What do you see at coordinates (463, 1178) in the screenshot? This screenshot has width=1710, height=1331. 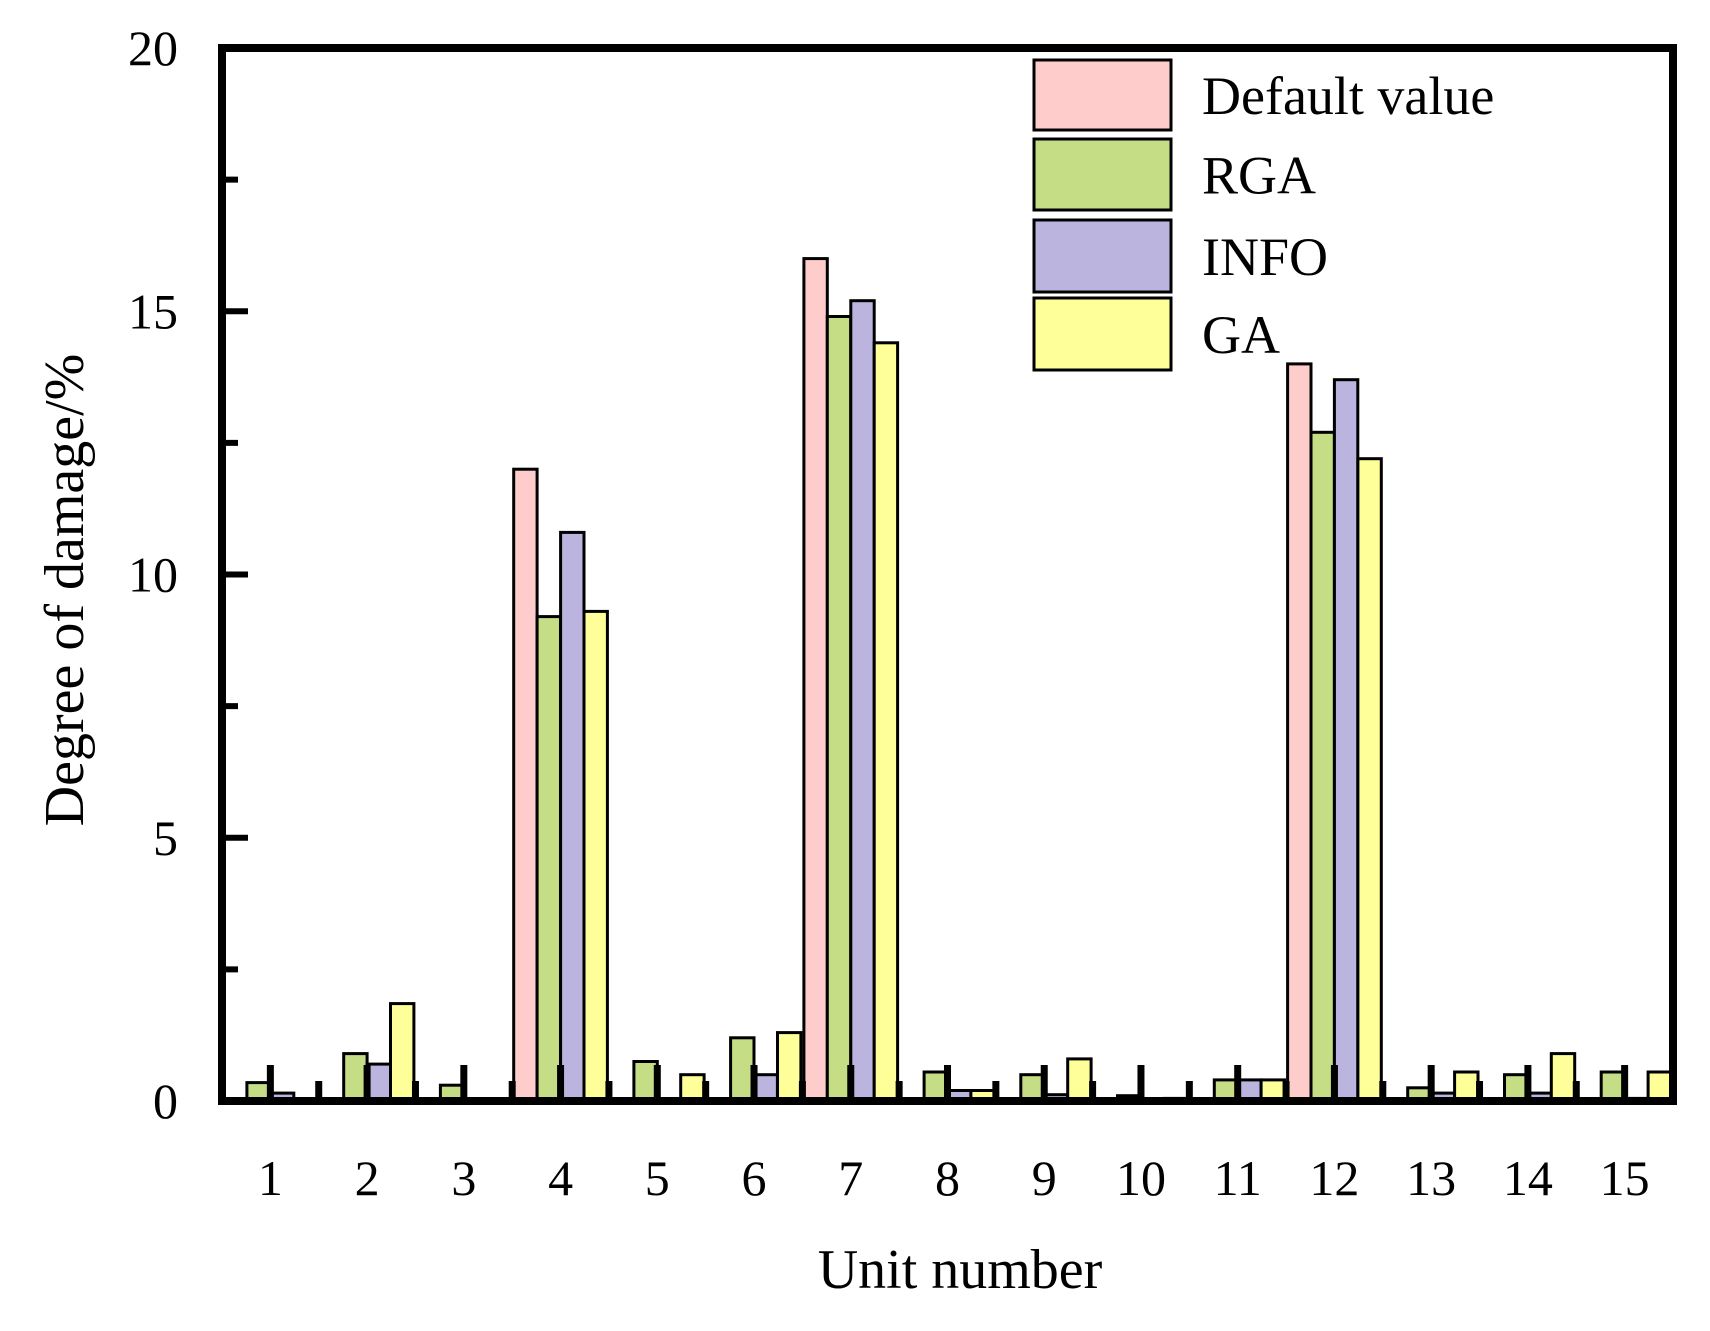 I see `x-tick-label: 3` at bounding box center [463, 1178].